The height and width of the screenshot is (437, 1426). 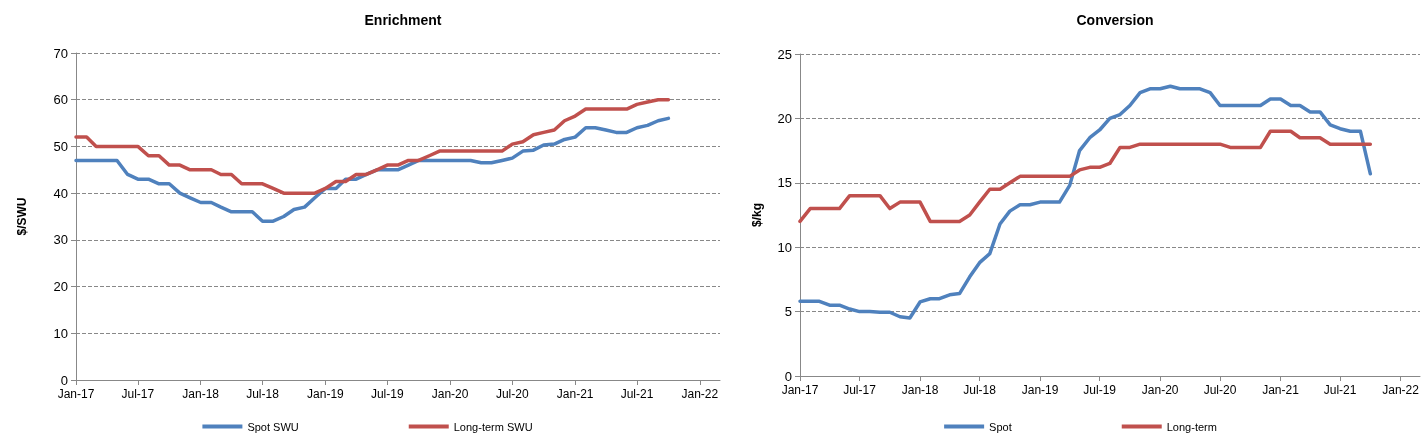 What do you see at coordinates (60, 53) in the screenshot?
I see `y-tick-label: 70` at bounding box center [60, 53].